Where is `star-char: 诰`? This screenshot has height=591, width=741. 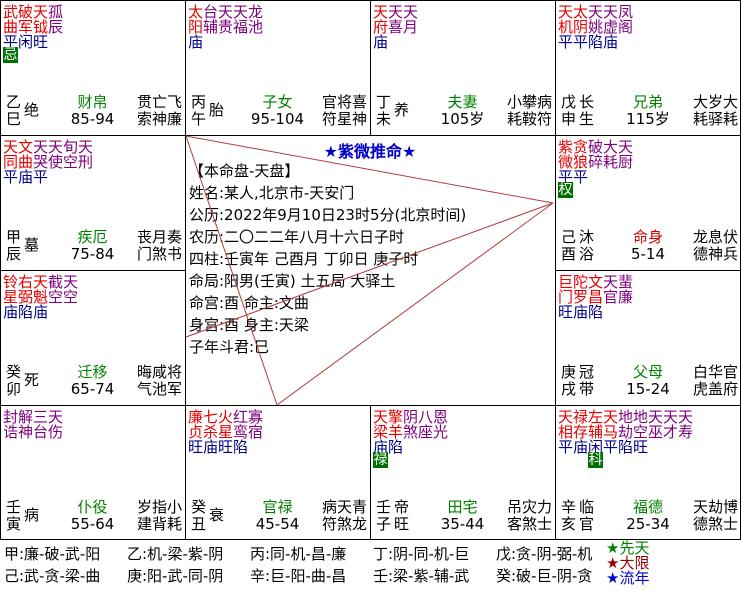 star-char: 诰 is located at coordinates (11, 432).